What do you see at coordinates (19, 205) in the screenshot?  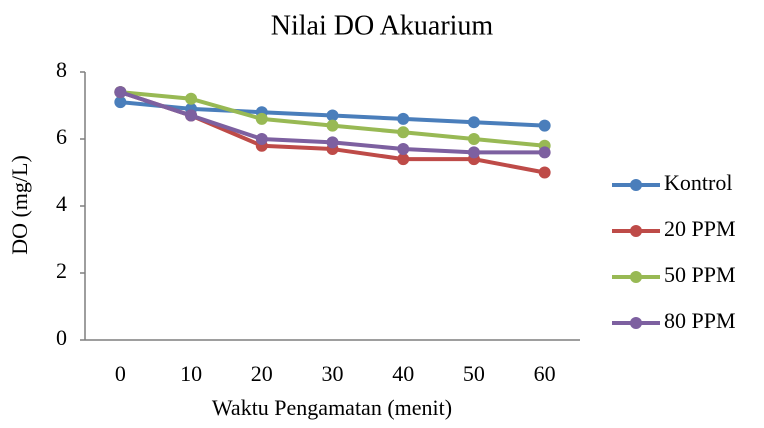 I see `y-axis-label: DO (mg/L)` at bounding box center [19, 205].